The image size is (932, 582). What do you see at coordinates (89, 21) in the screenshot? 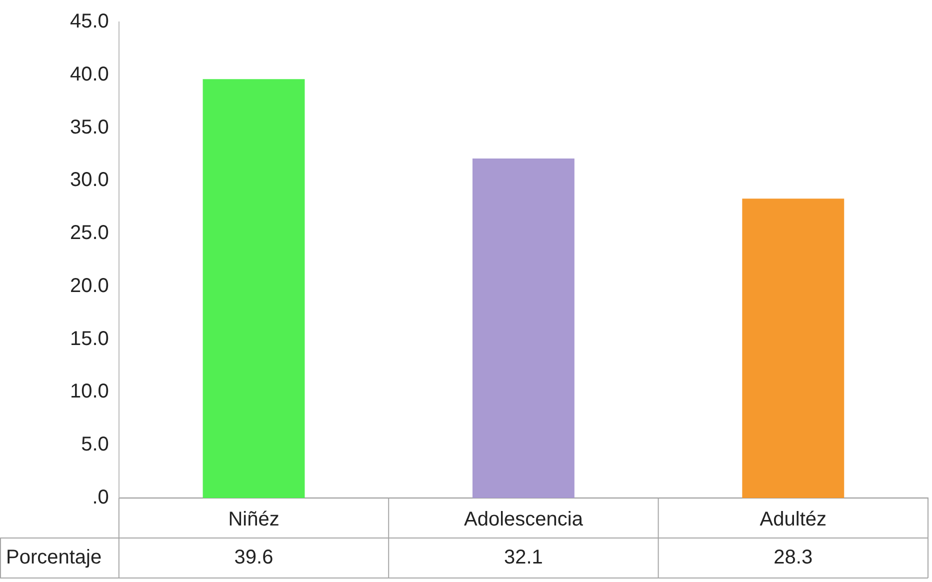
I see `y-tick-label: 45.0` at bounding box center [89, 21].